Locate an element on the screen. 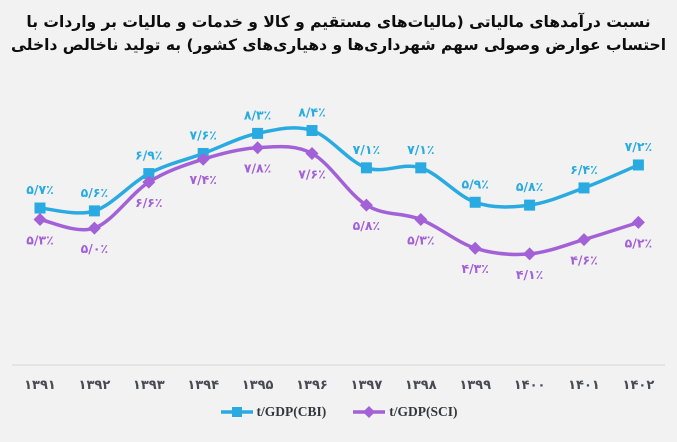 The width and height of the screenshot is (677, 442). x-tick-label: ۱۳۹۷ is located at coordinates (367, 385).